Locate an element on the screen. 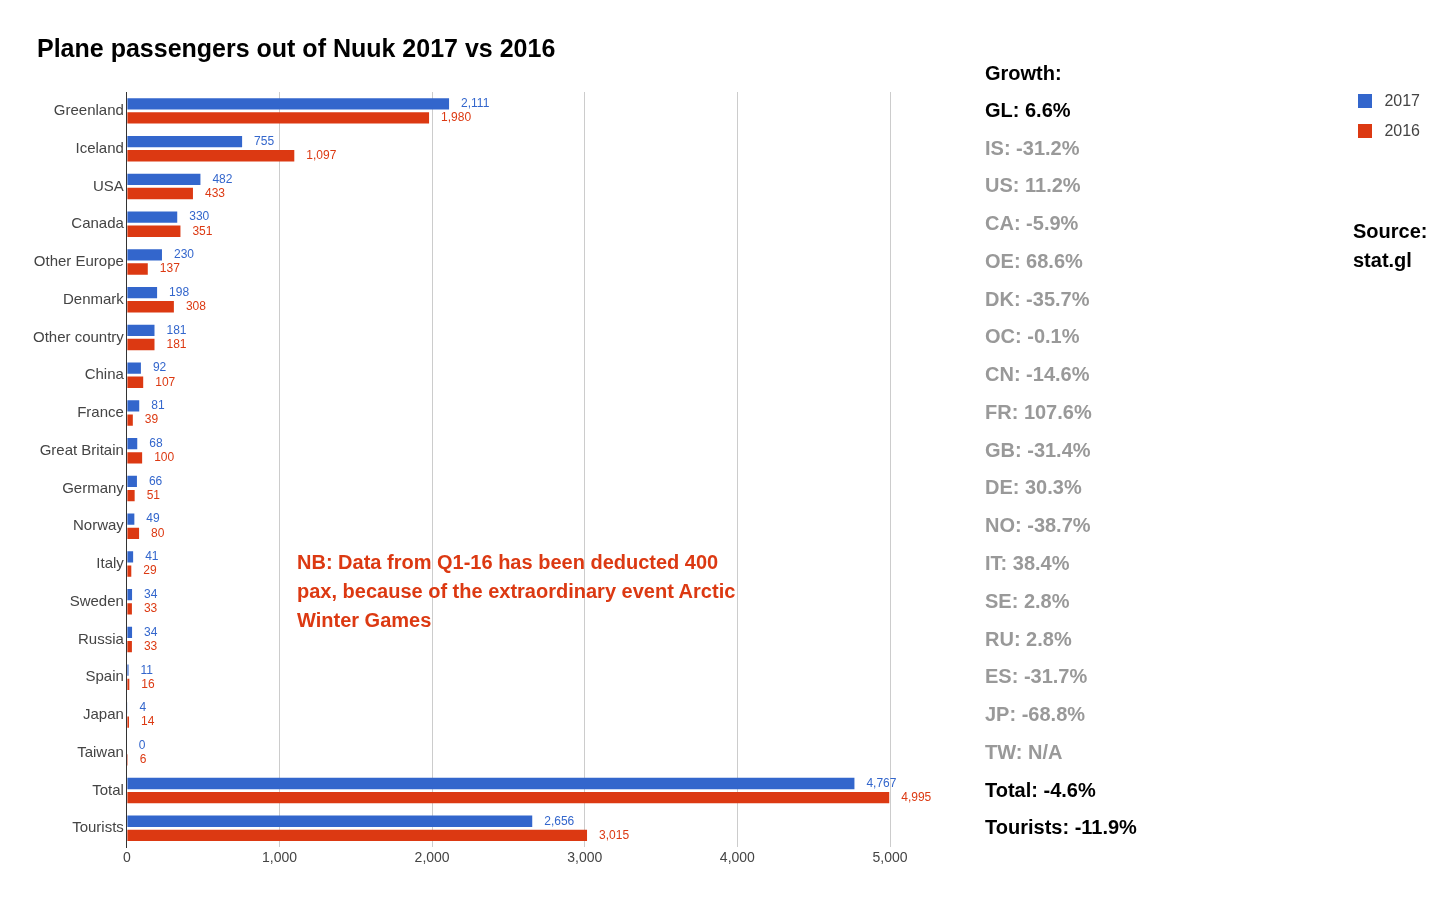 Image resolution: width=1442 pixels, height=904 pixels. text: SE: 2.8% is located at coordinates (1027, 601).